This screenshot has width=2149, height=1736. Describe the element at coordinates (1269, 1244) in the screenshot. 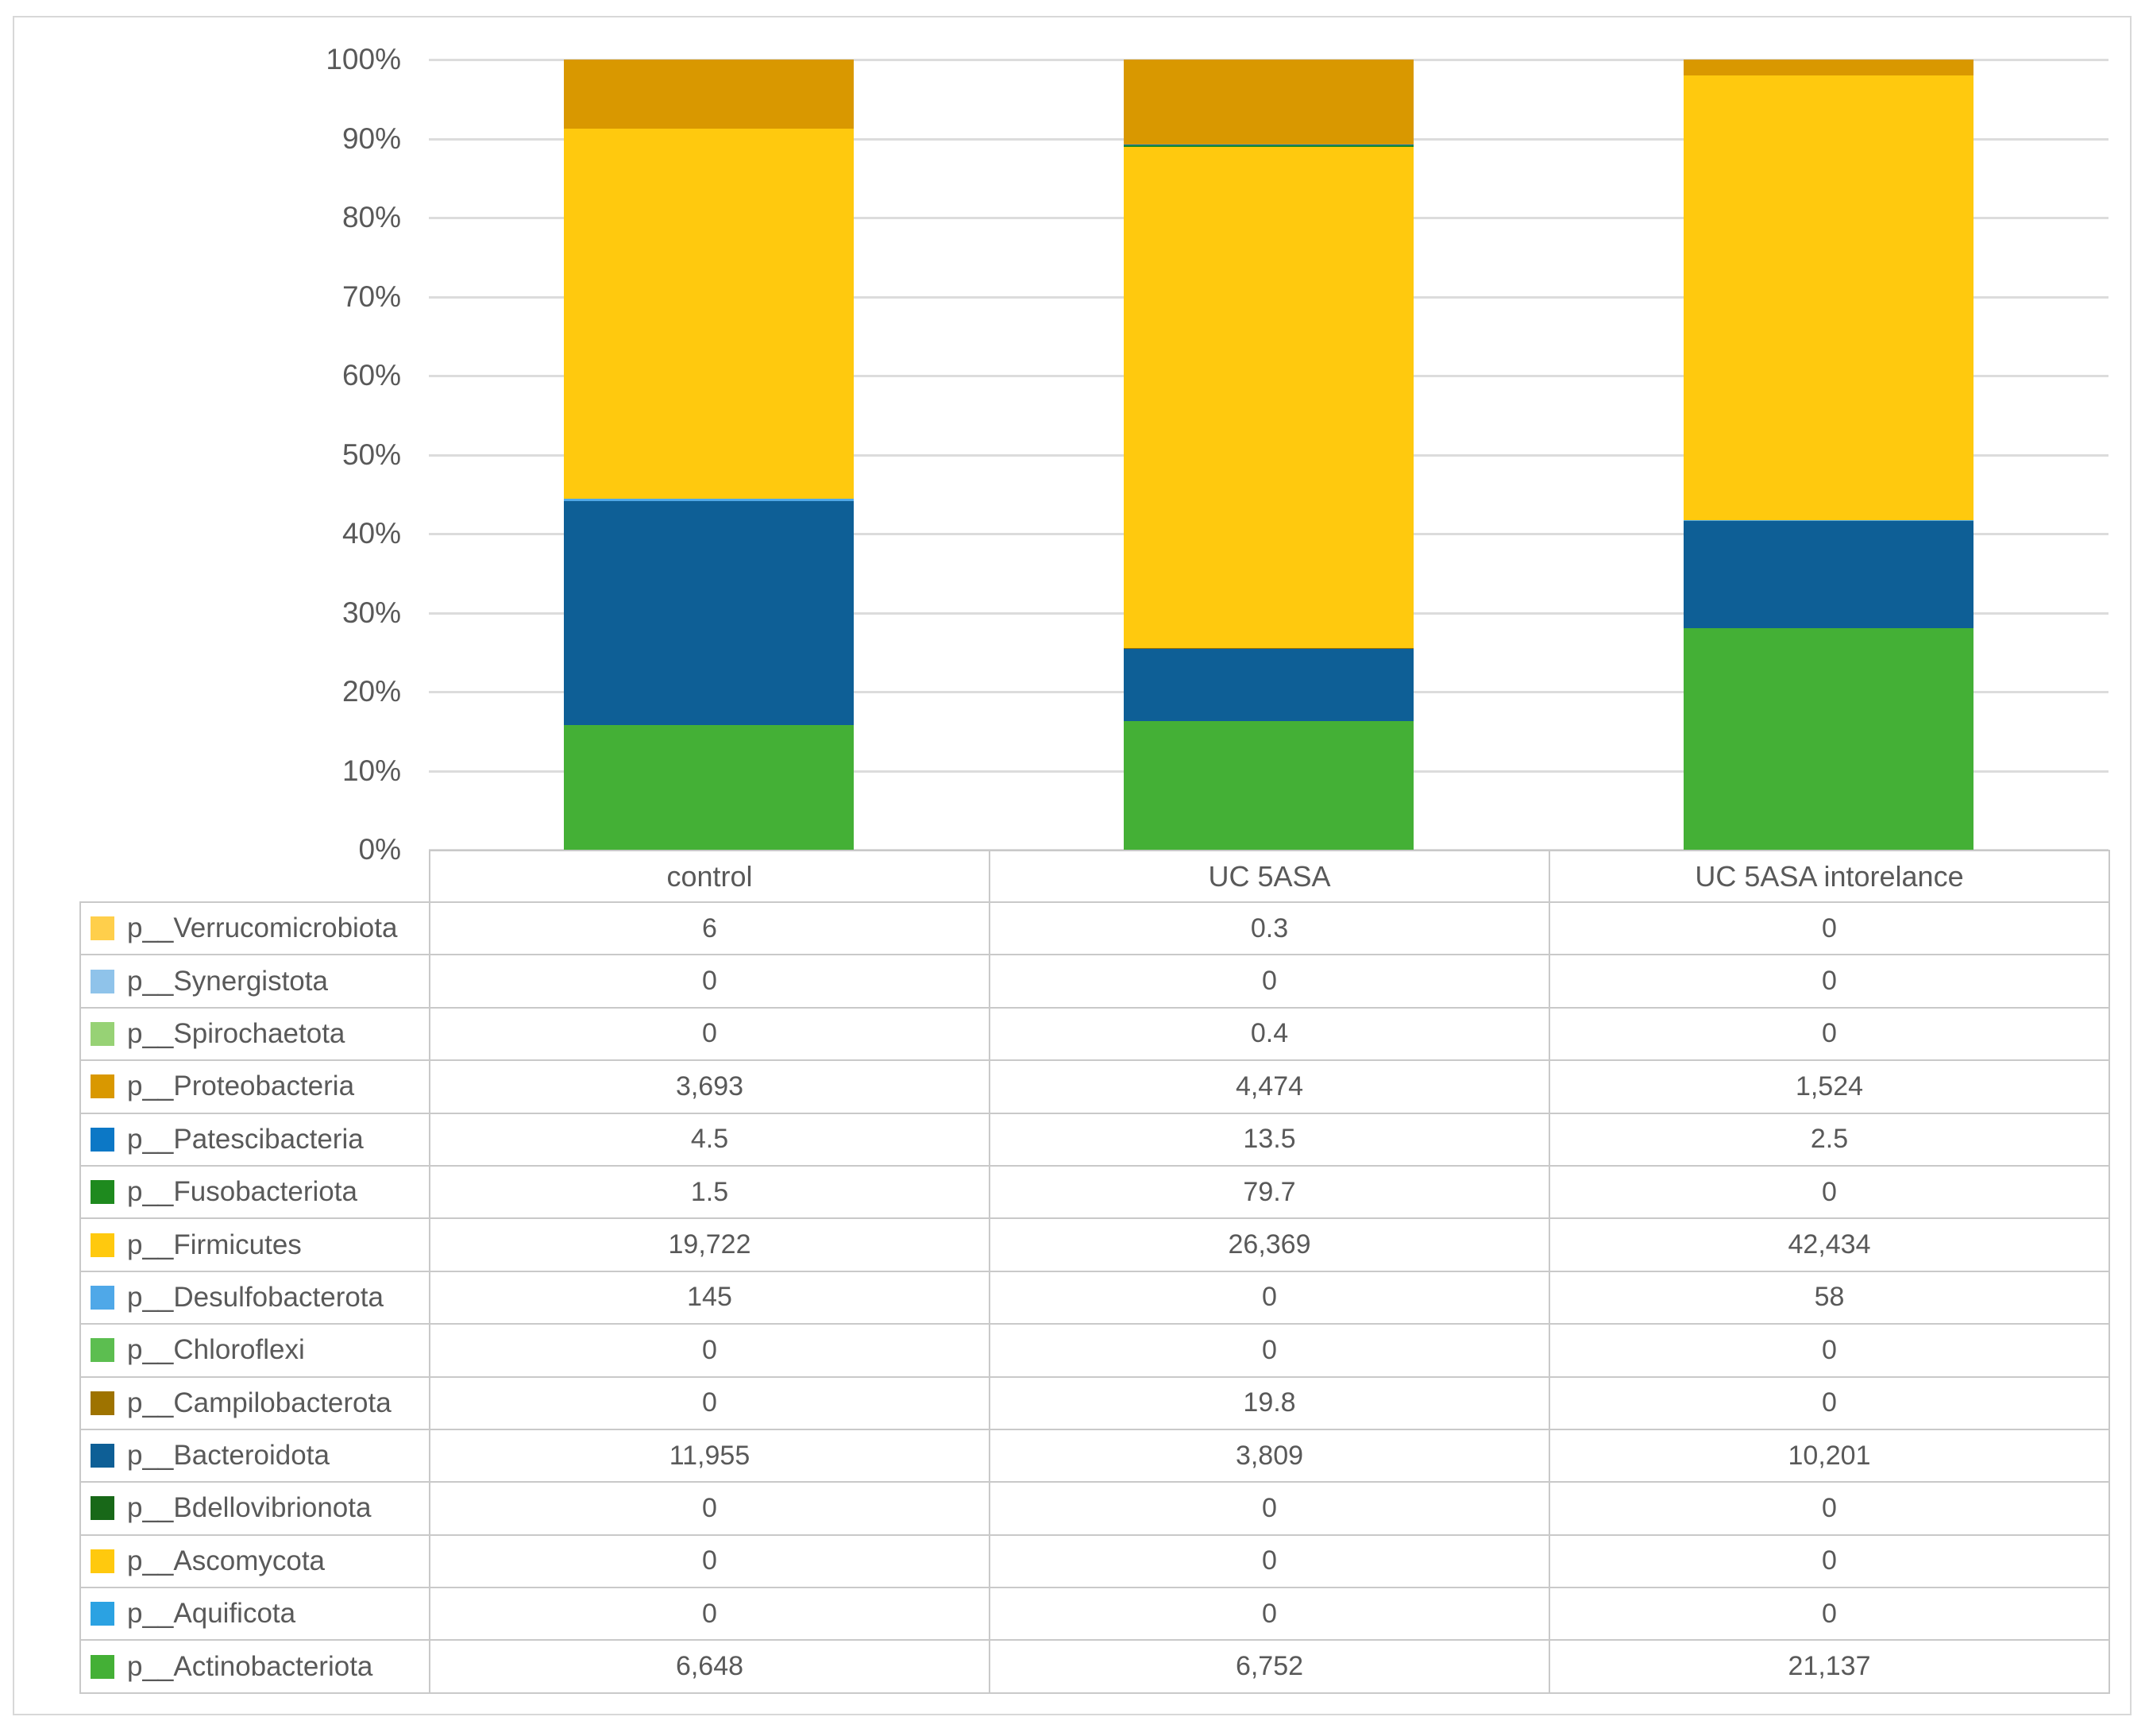

I see `value-cell: 26,369` at that location.